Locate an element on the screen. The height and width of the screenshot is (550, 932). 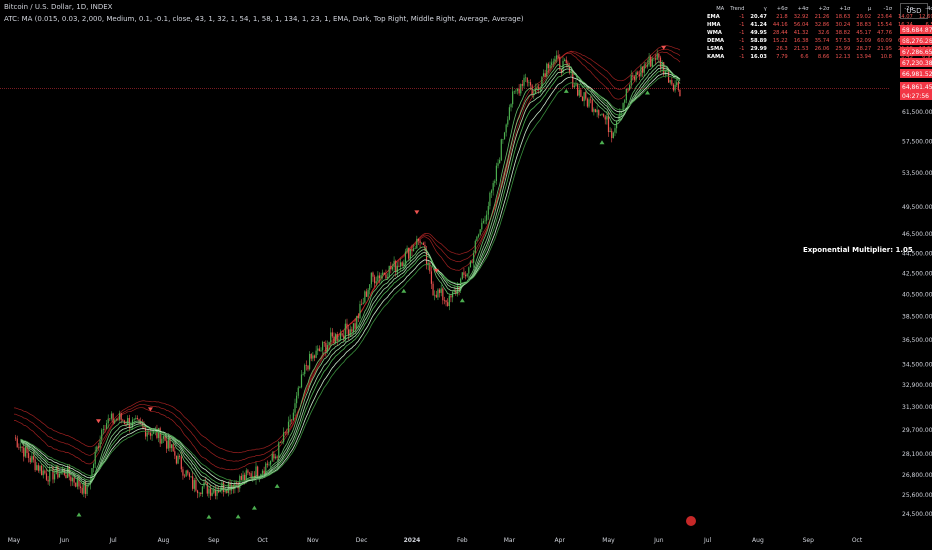
x-tick-label: May is located at coordinates (14, 540).